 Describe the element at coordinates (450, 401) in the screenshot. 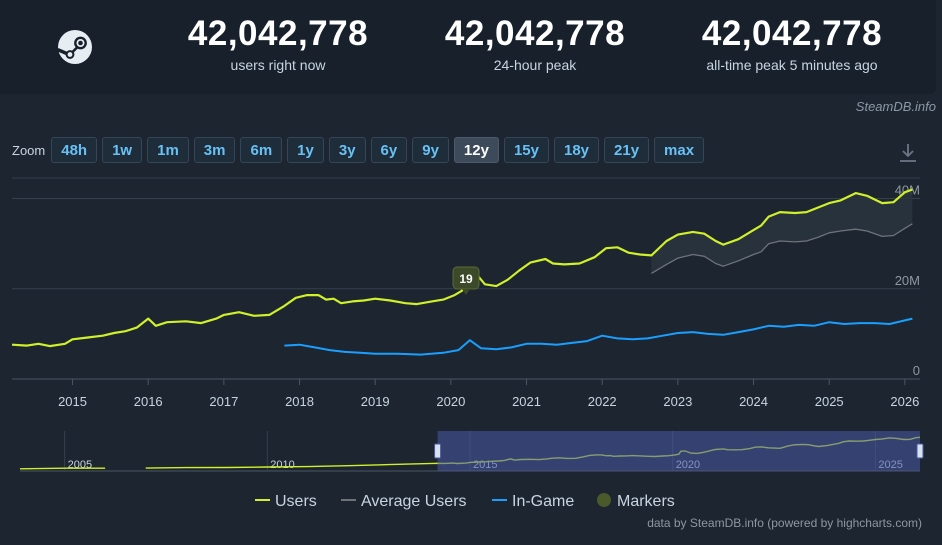

I see `x-tick-label: 2020` at that location.